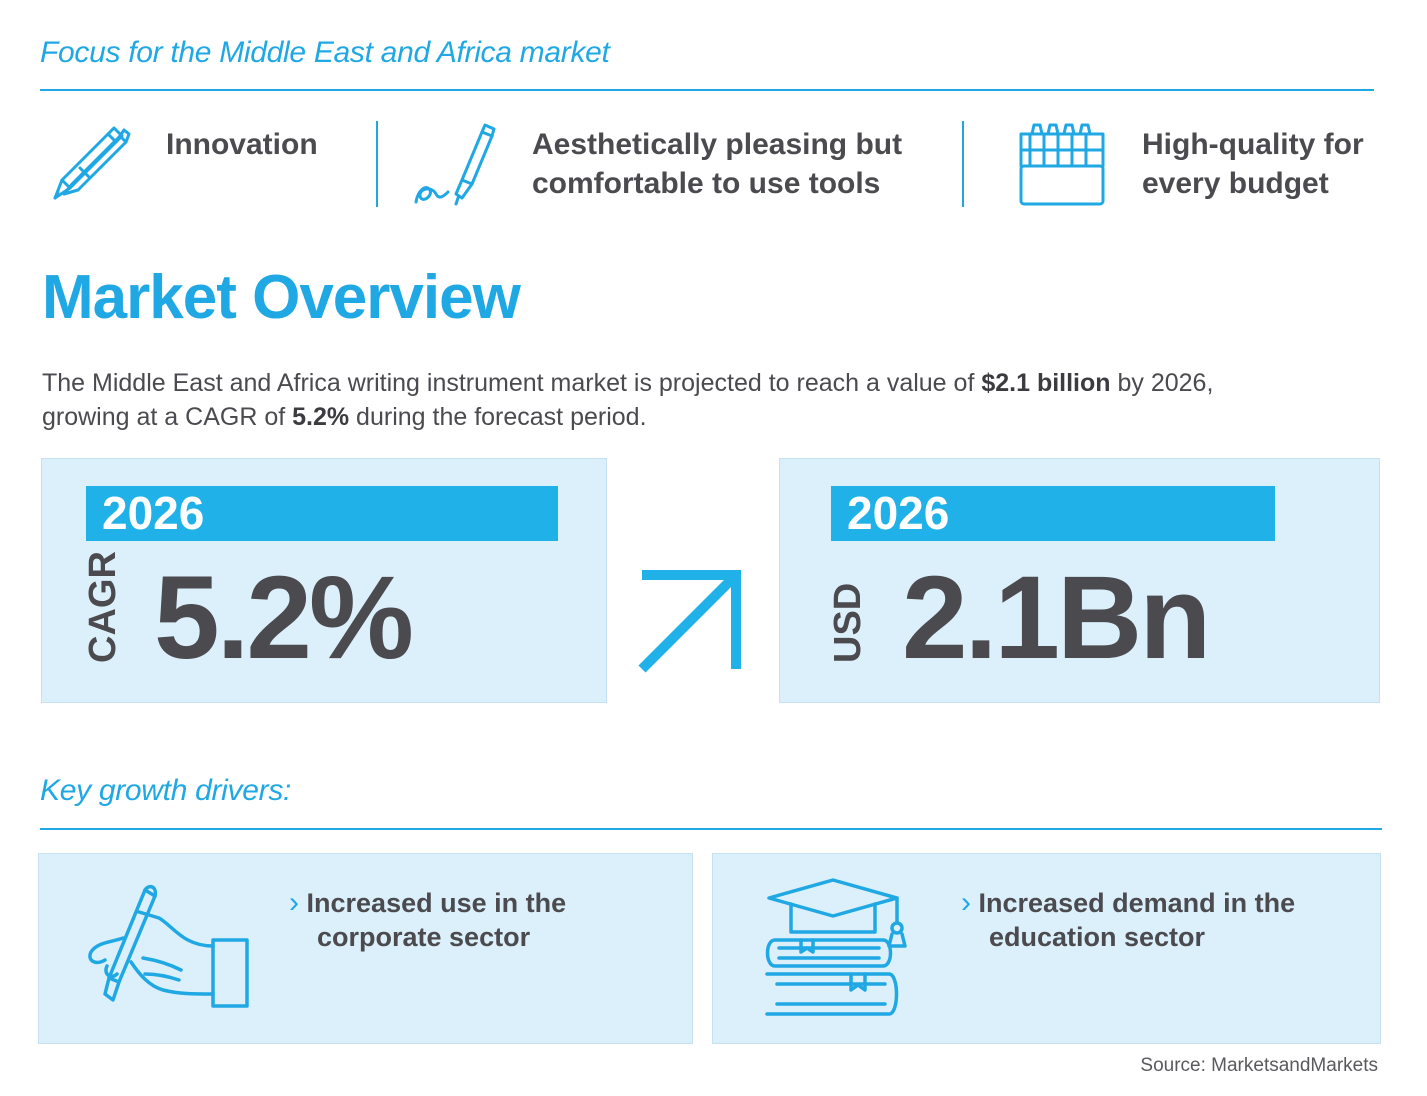  I want to click on market-overview-title: Market Overview, so click(281, 297).